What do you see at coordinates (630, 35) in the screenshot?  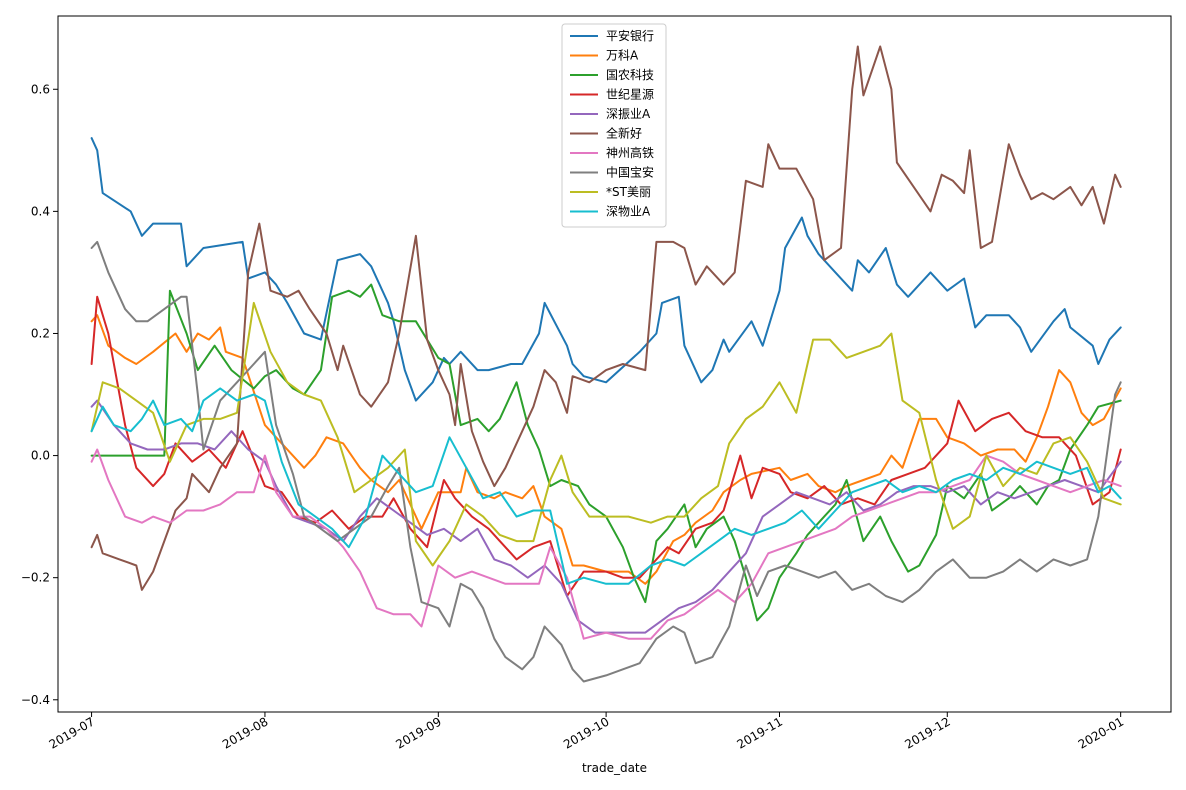 I see `legend-label-0: 平安银行` at bounding box center [630, 35].